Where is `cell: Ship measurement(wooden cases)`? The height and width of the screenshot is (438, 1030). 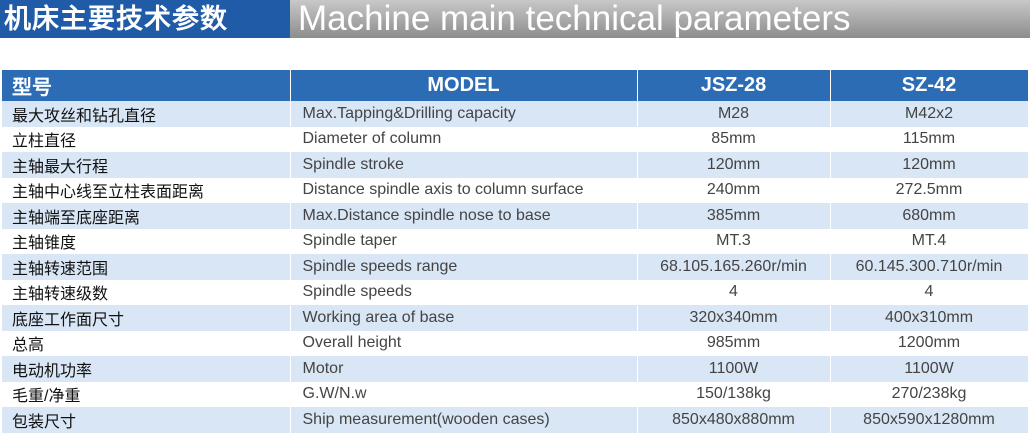 cell: Ship measurement(wooden cases) is located at coordinates (464, 420).